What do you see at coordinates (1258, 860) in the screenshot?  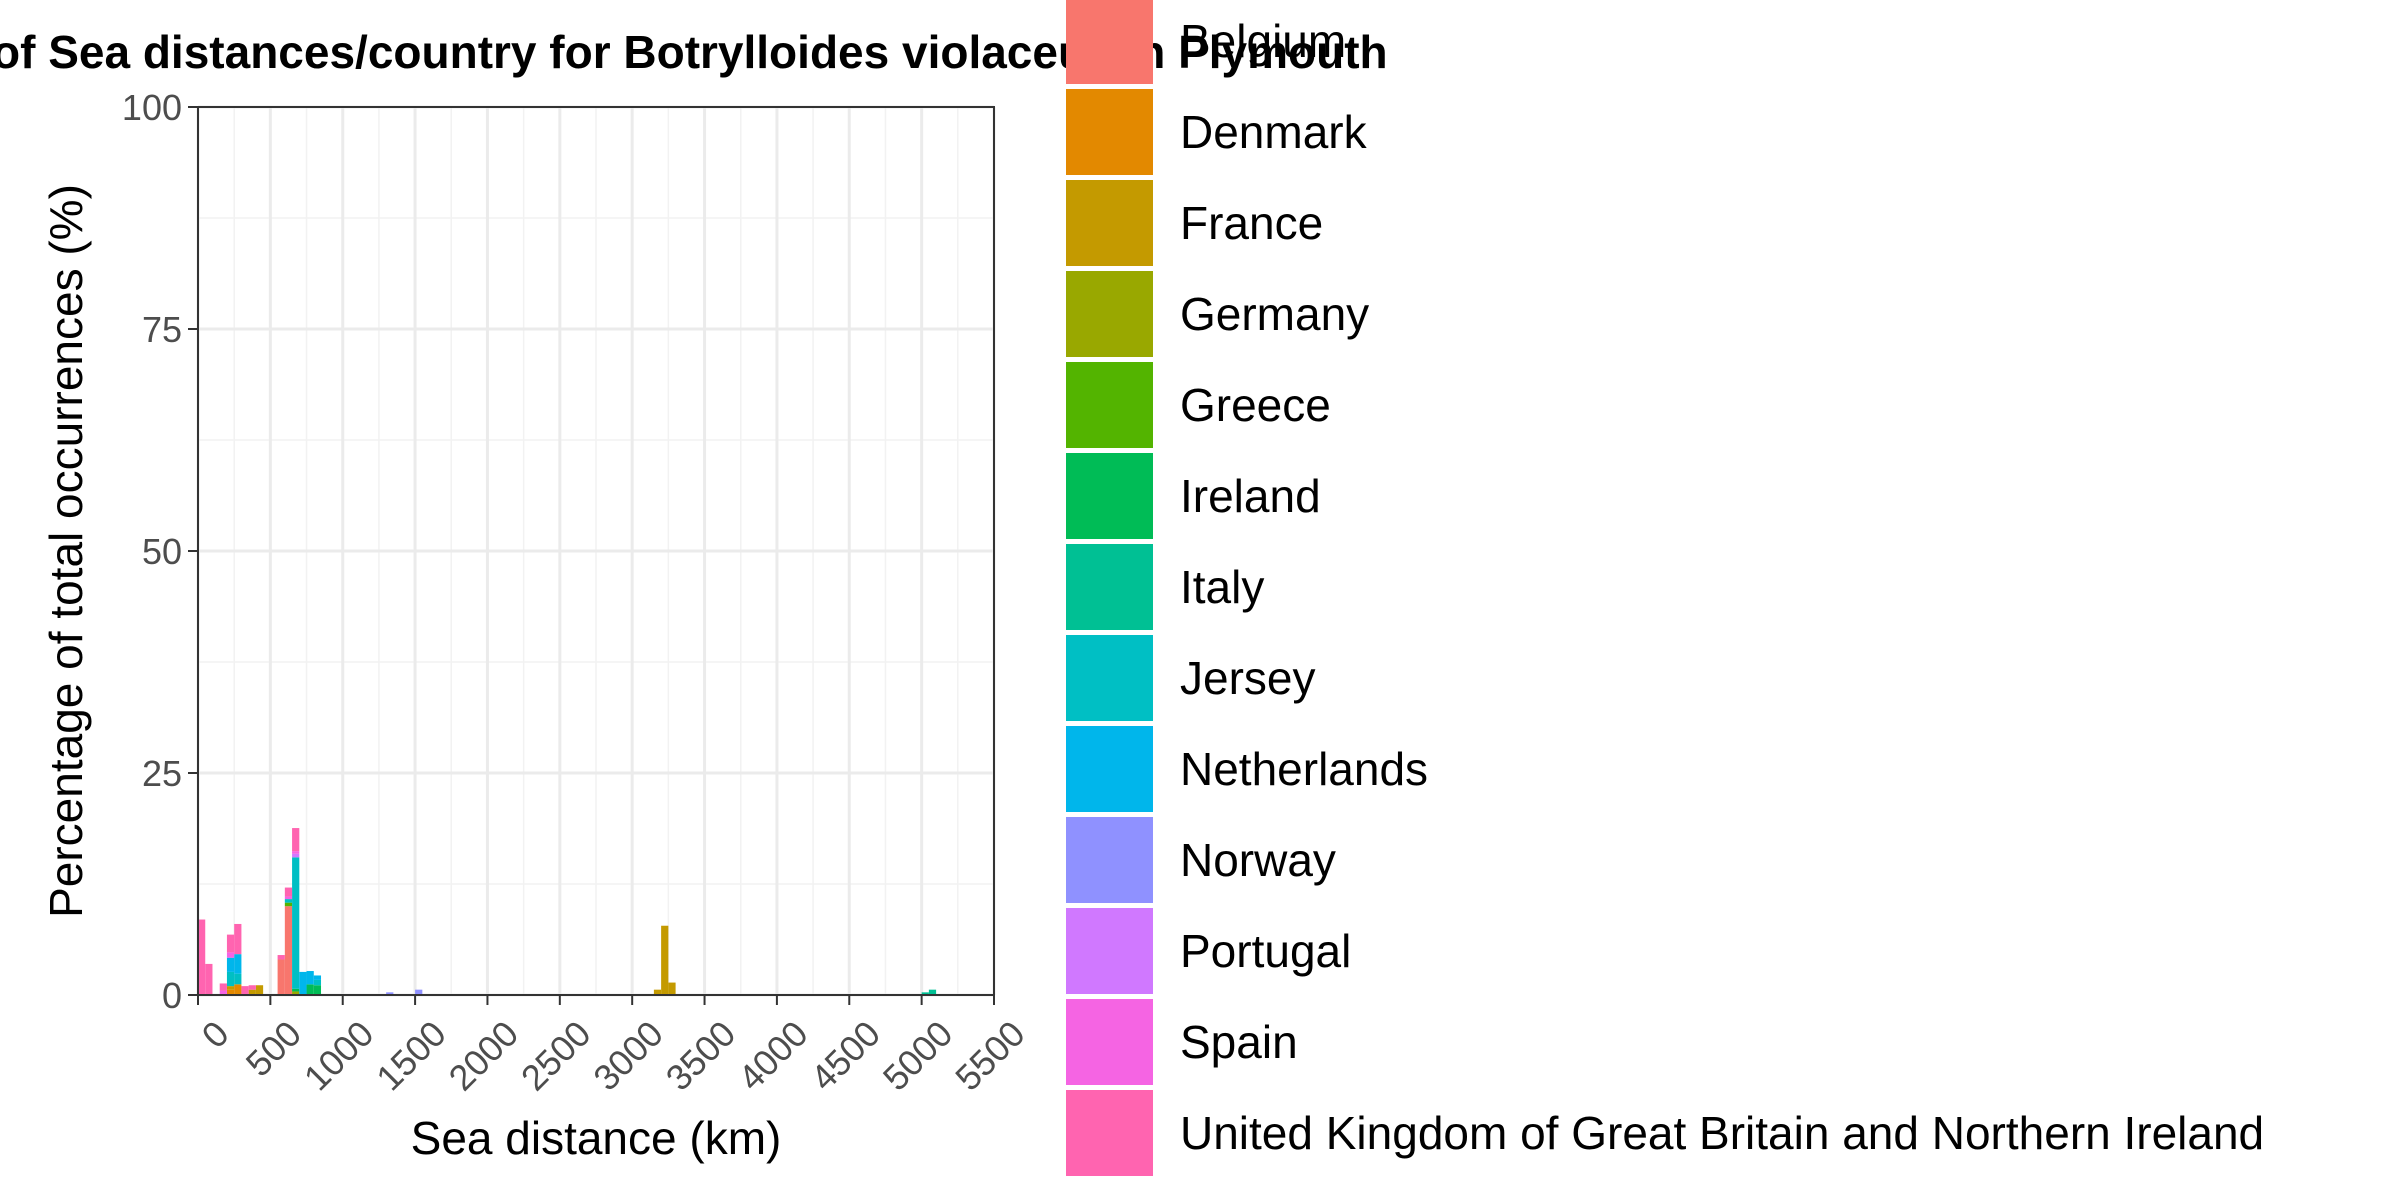 I see `legend-label: Norway` at bounding box center [1258, 860].